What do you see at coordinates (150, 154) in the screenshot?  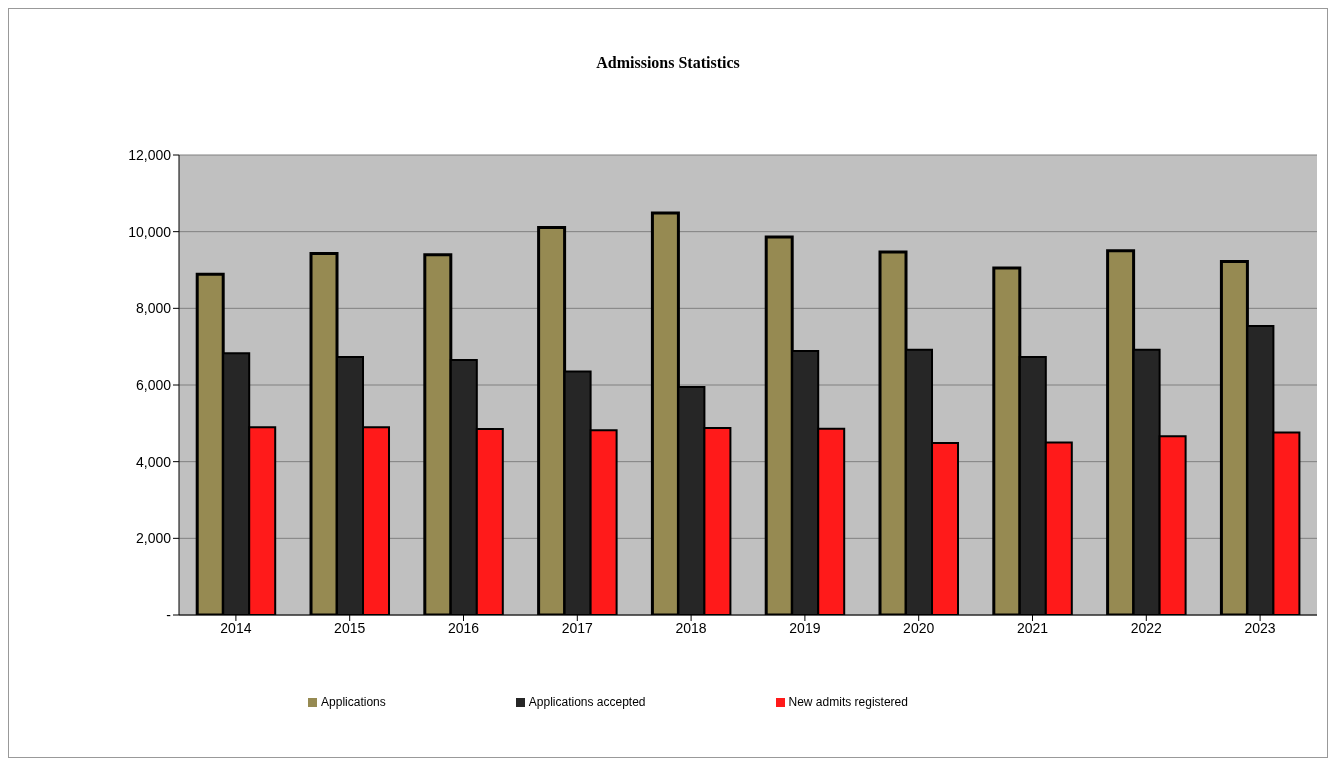 I see `y-tick-label: 12,000` at bounding box center [150, 154].